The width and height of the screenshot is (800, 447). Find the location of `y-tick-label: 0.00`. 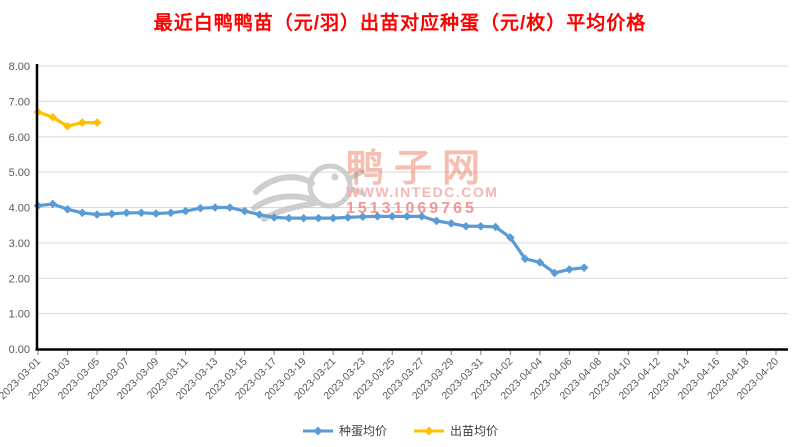

y-tick-label: 0.00 is located at coordinates (19, 350).